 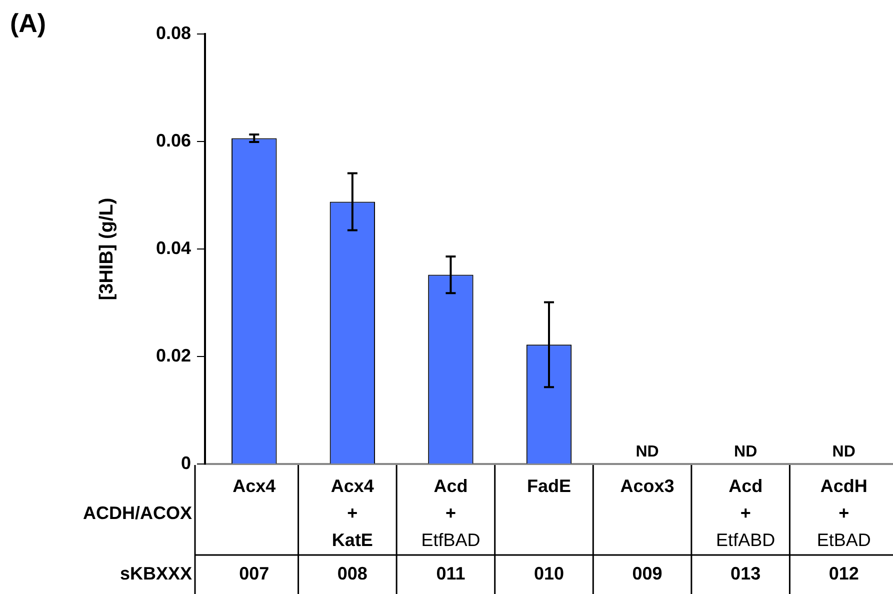 What do you see at coordinates (185, 462) in the screenshot?
I see `y-tick-label: 0` at bounding box center [185, 462].